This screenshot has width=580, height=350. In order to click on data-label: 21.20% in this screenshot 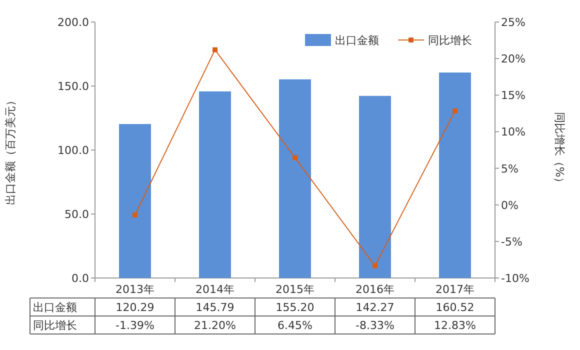, I will do `click(215, 325)`.